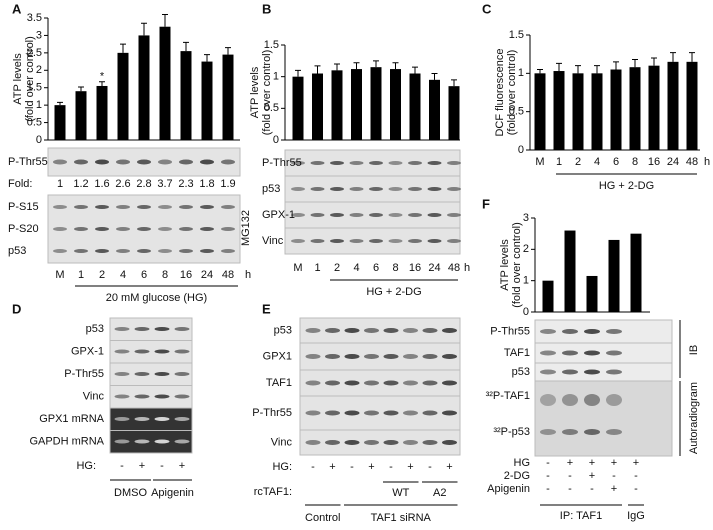 This screenshot has width=713, height=530. Describe the element at coordinates (17, 8) in the screenshot. I see `panel-label: A` at that location.